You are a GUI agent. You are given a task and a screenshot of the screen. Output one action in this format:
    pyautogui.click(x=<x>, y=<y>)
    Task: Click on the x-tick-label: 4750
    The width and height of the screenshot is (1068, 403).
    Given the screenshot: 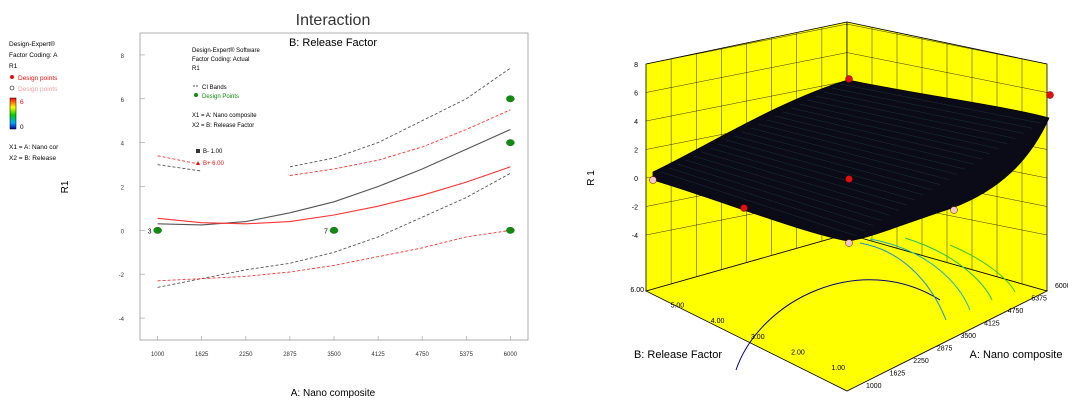 What is the action you would take?
    pyautogui.click(x=423, y=355)
    